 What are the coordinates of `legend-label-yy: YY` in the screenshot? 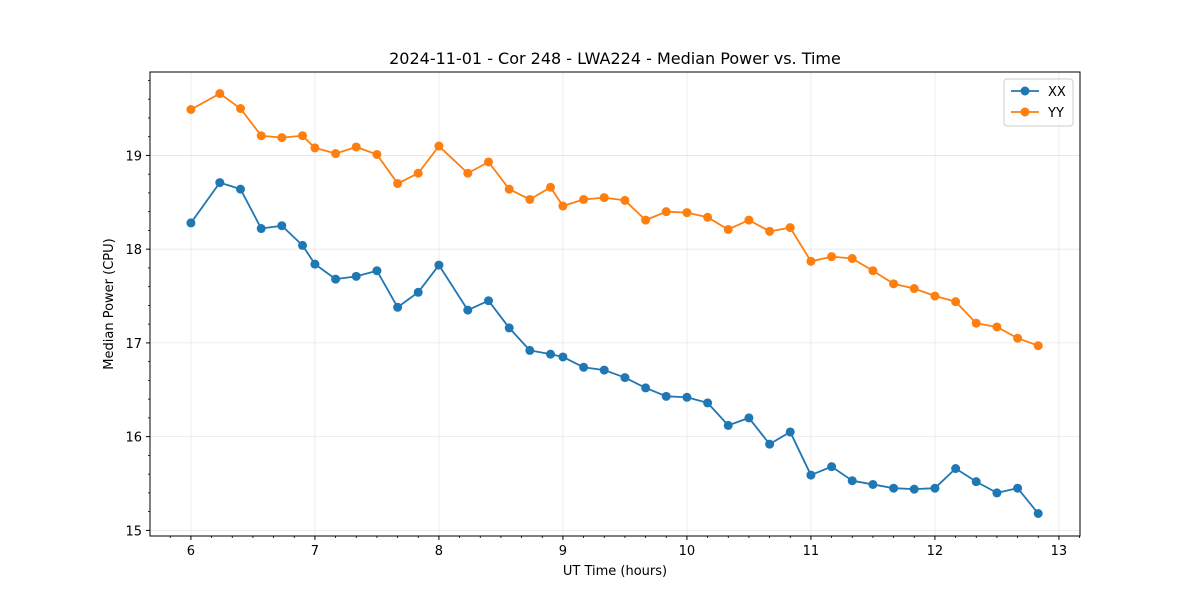 It's located at (1055, 113).